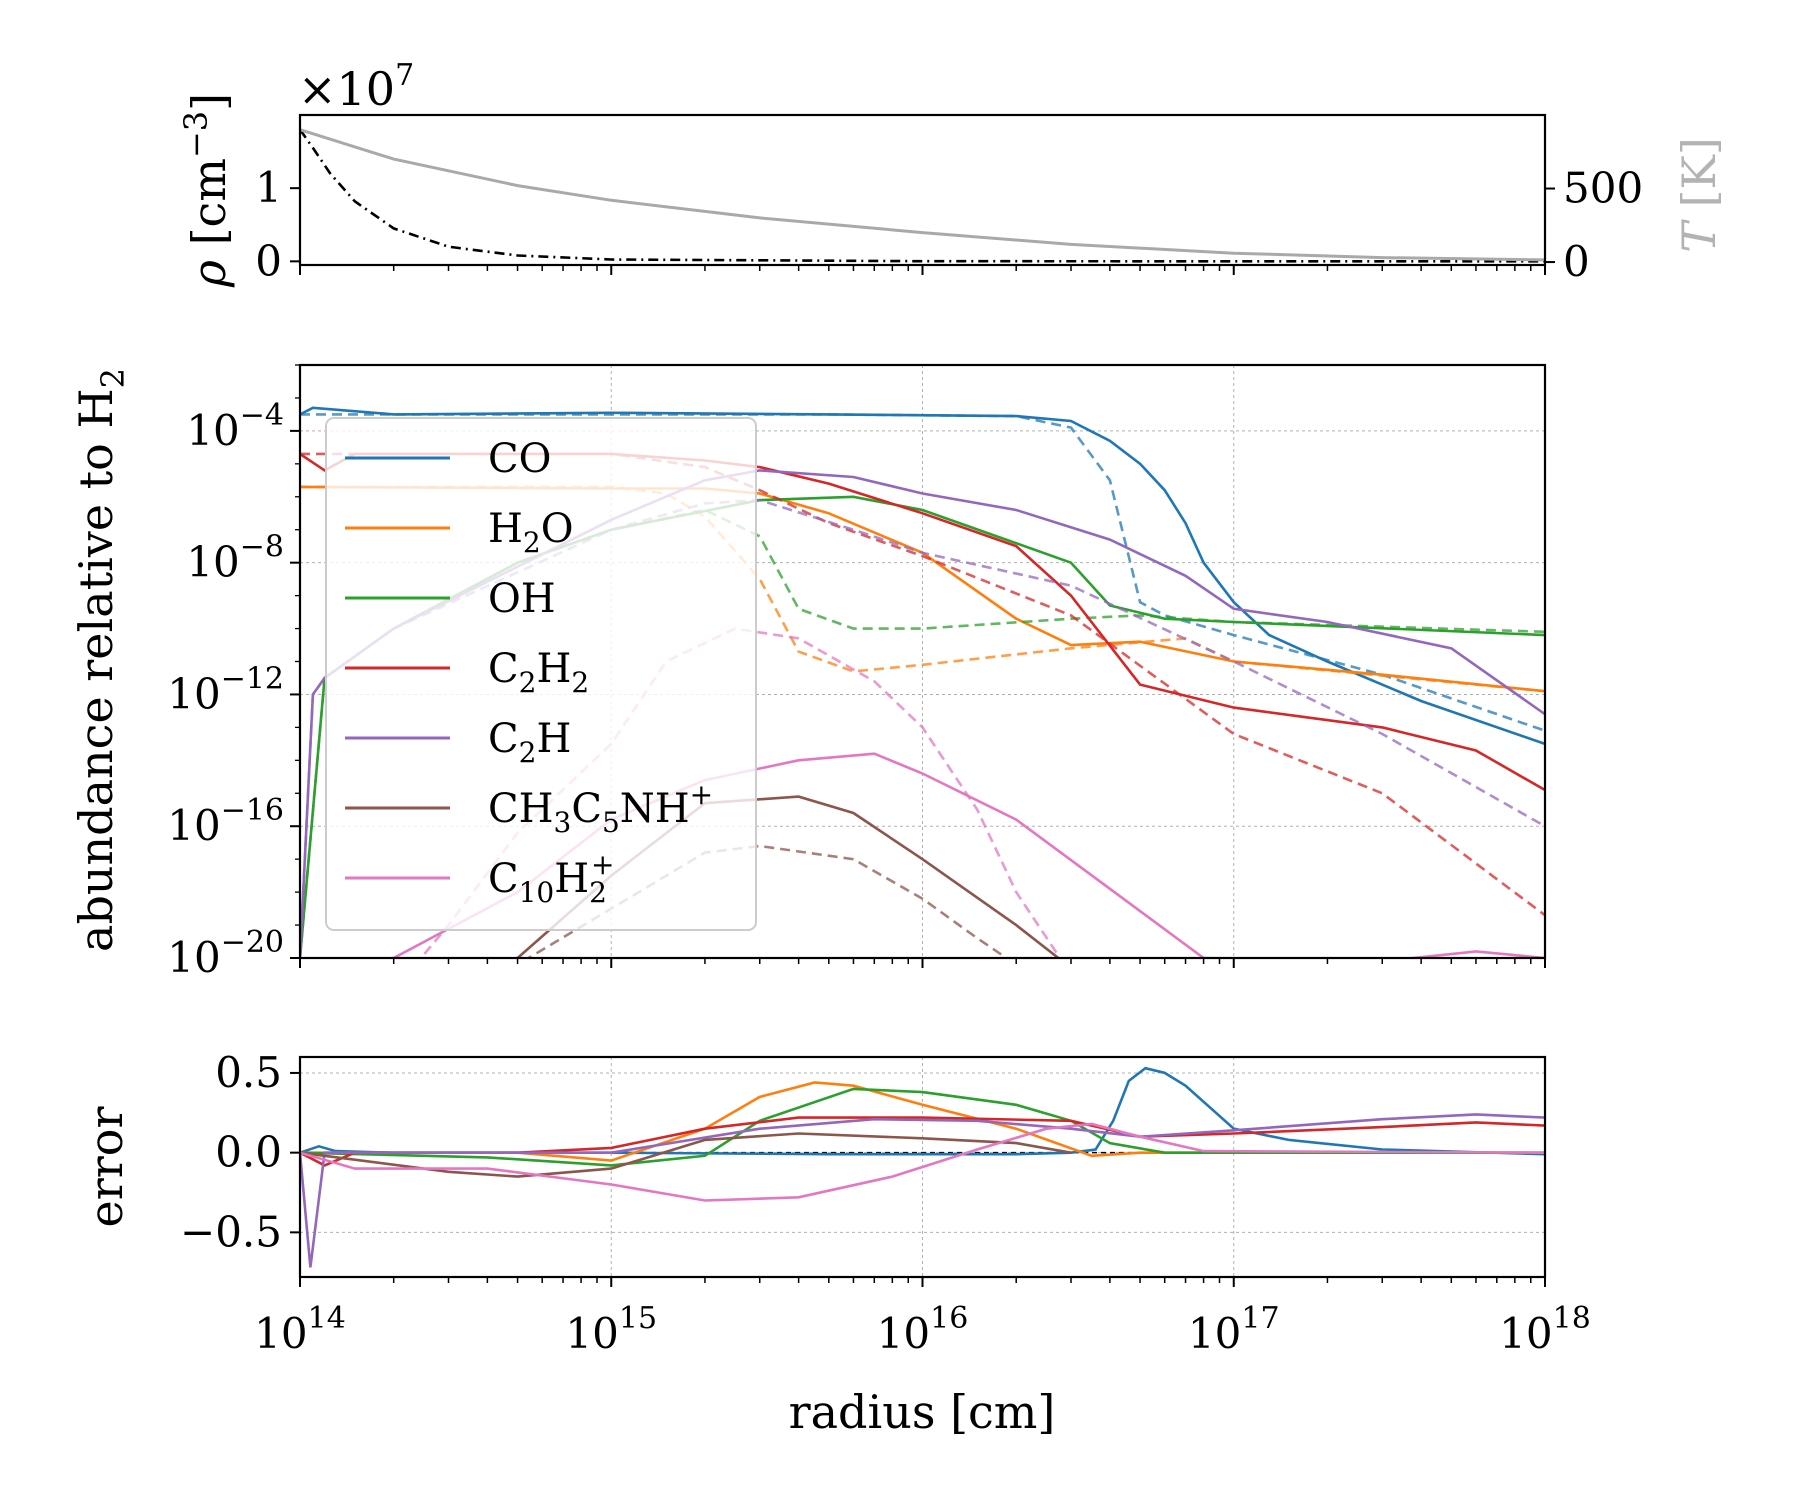  What do you see at coordinates (767, 901) in the screenshot?
I see `series-dashed-CH3C5NH+` at bounding box center [767, 901].